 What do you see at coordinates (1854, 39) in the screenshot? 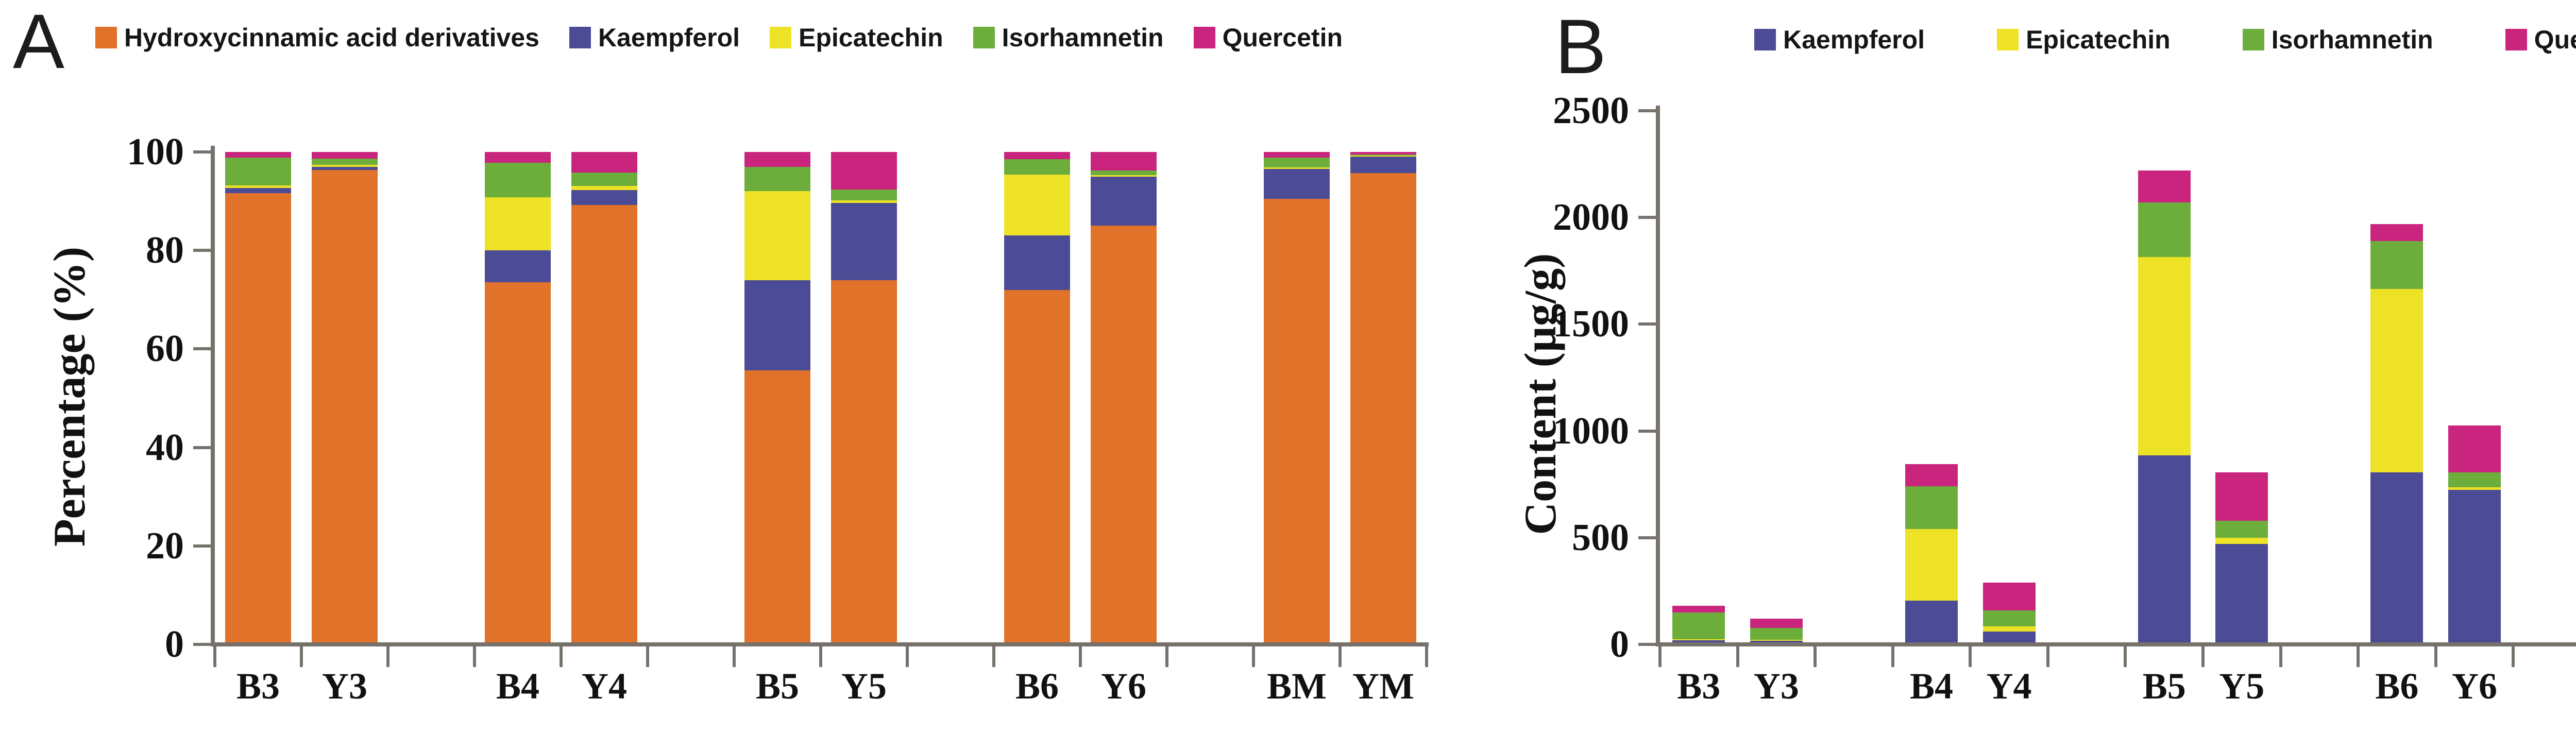
I see `legend-label: Kaempferol` at bounding box center [1854, 39].